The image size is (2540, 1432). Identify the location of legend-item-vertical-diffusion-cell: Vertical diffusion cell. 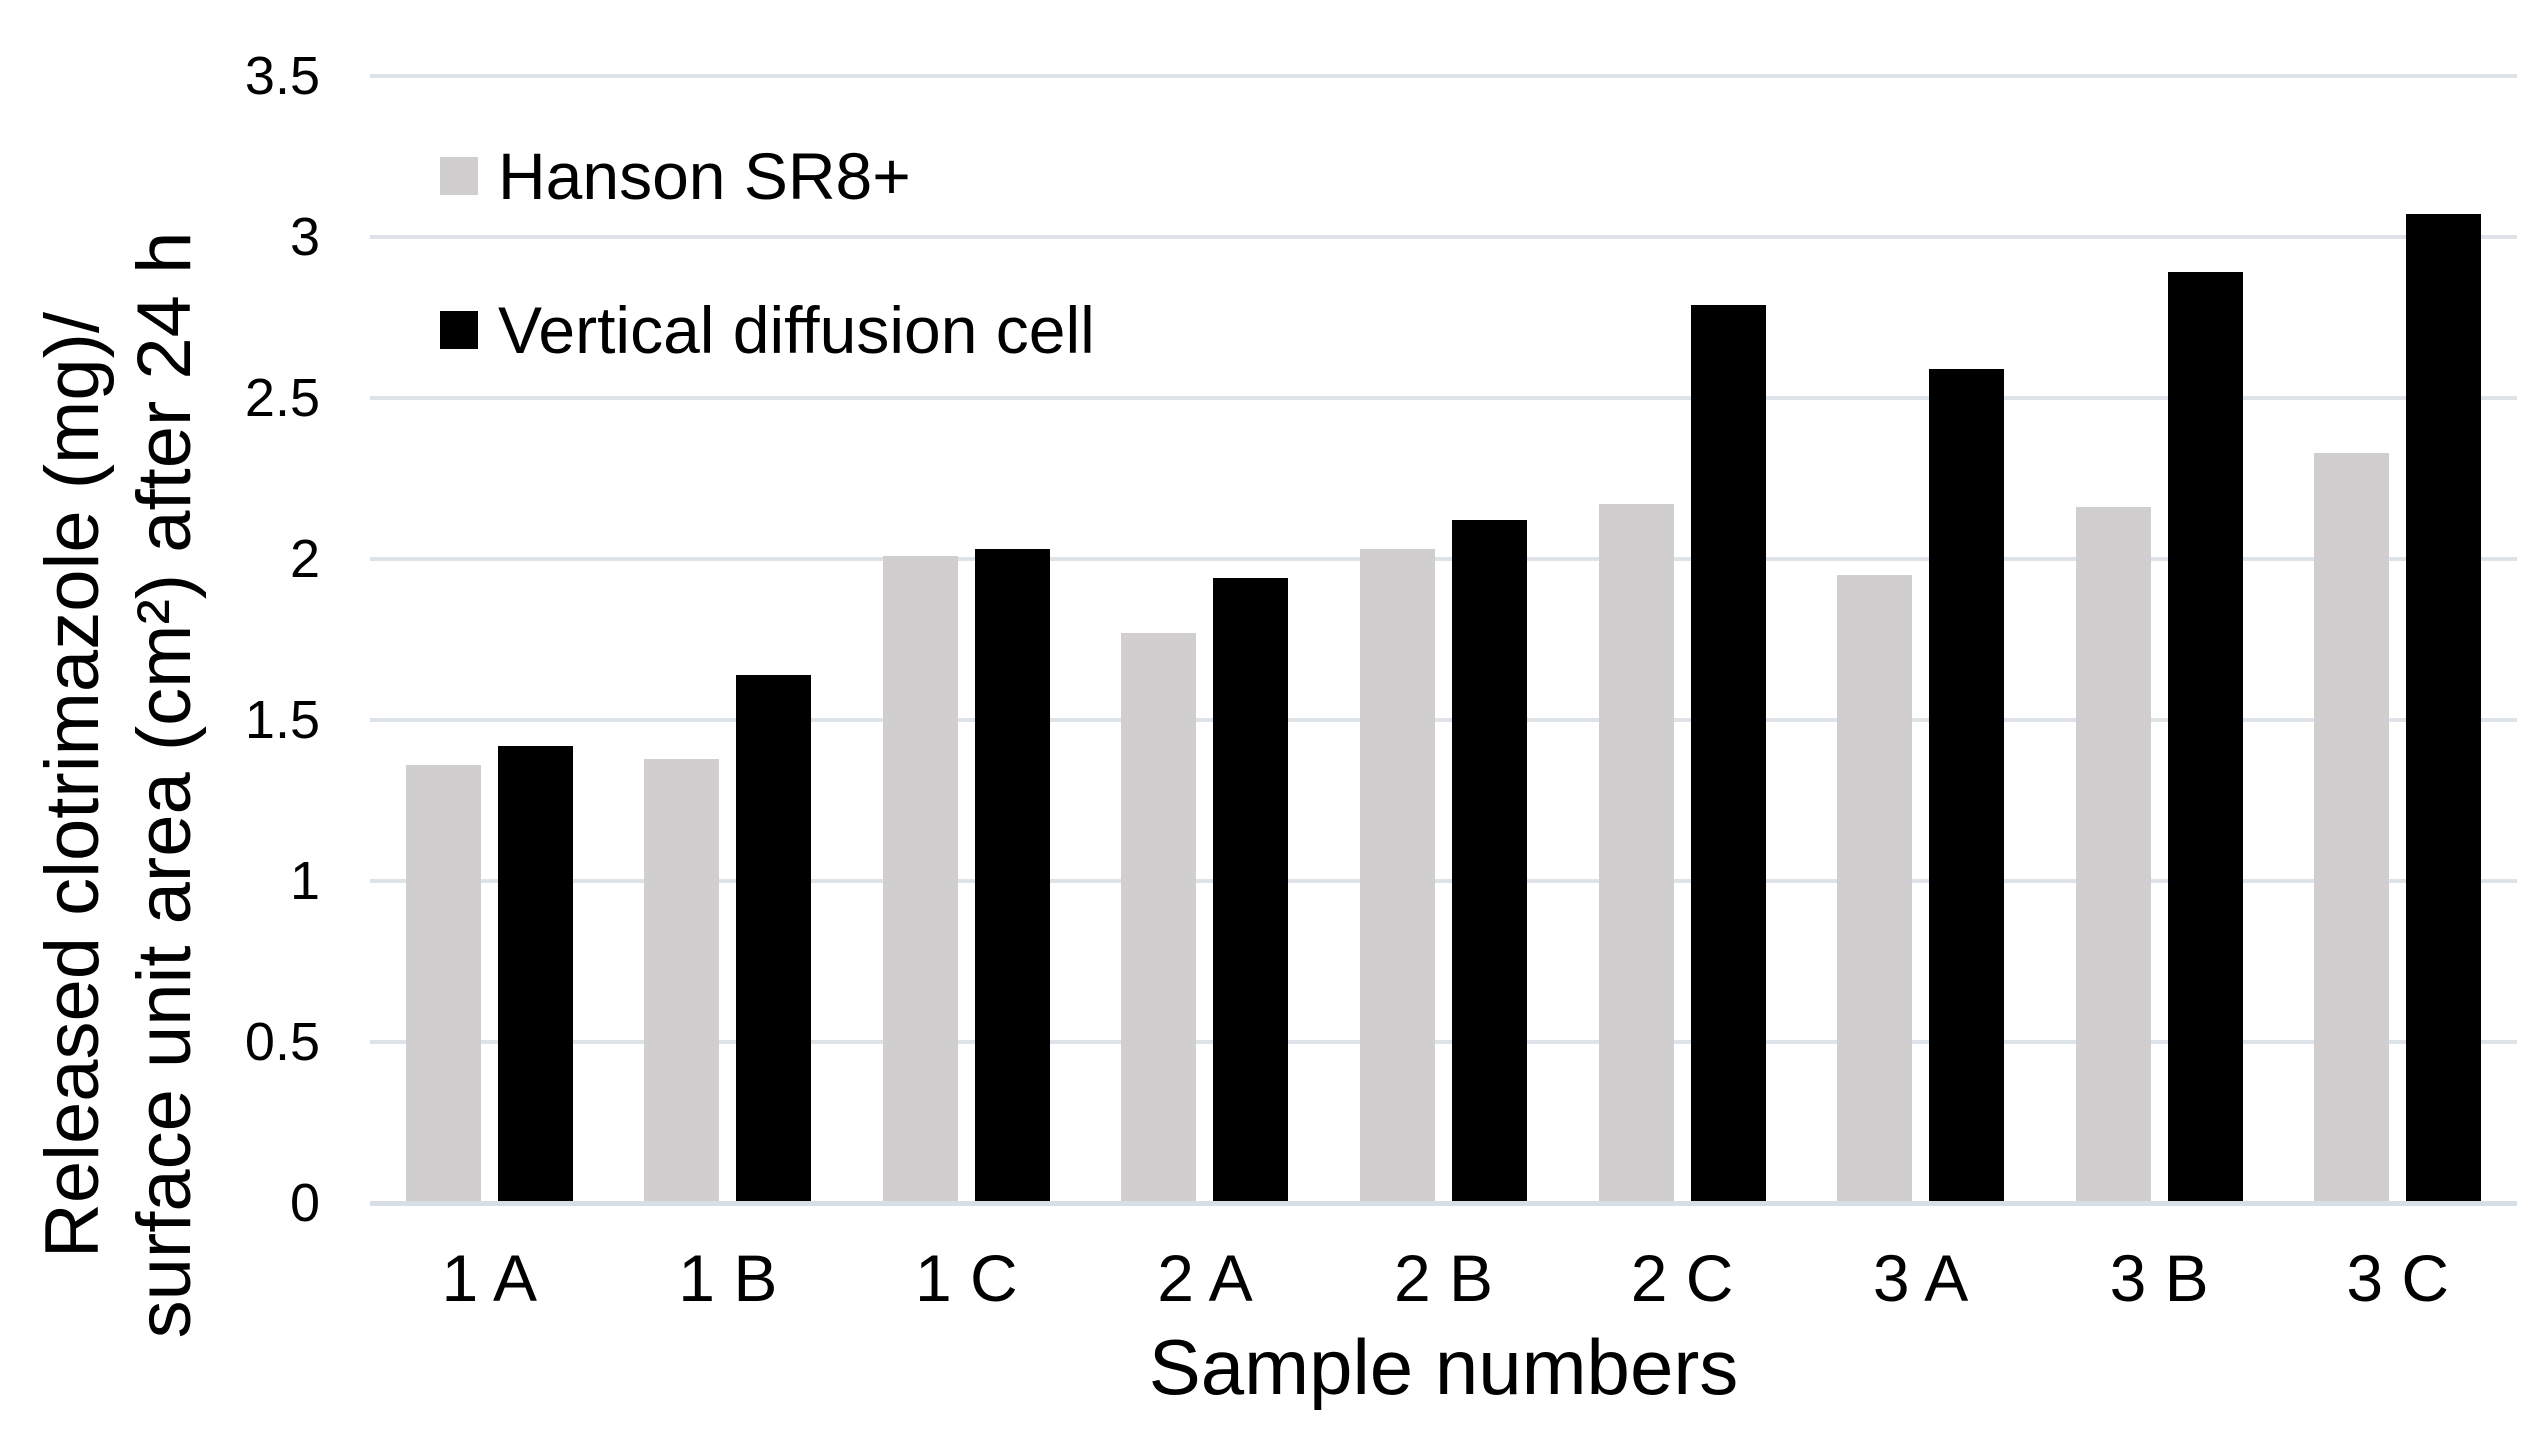
(767, 330).